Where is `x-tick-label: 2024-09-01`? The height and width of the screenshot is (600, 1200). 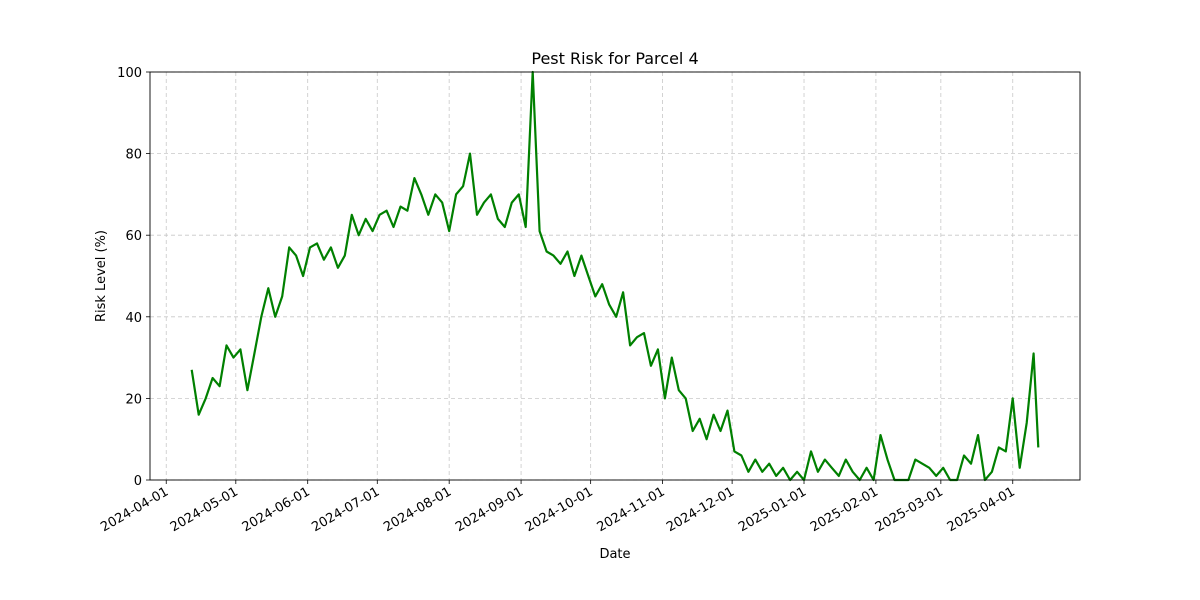
x-tick-label: 2024-09-01 is located at coordinates (489, 509).